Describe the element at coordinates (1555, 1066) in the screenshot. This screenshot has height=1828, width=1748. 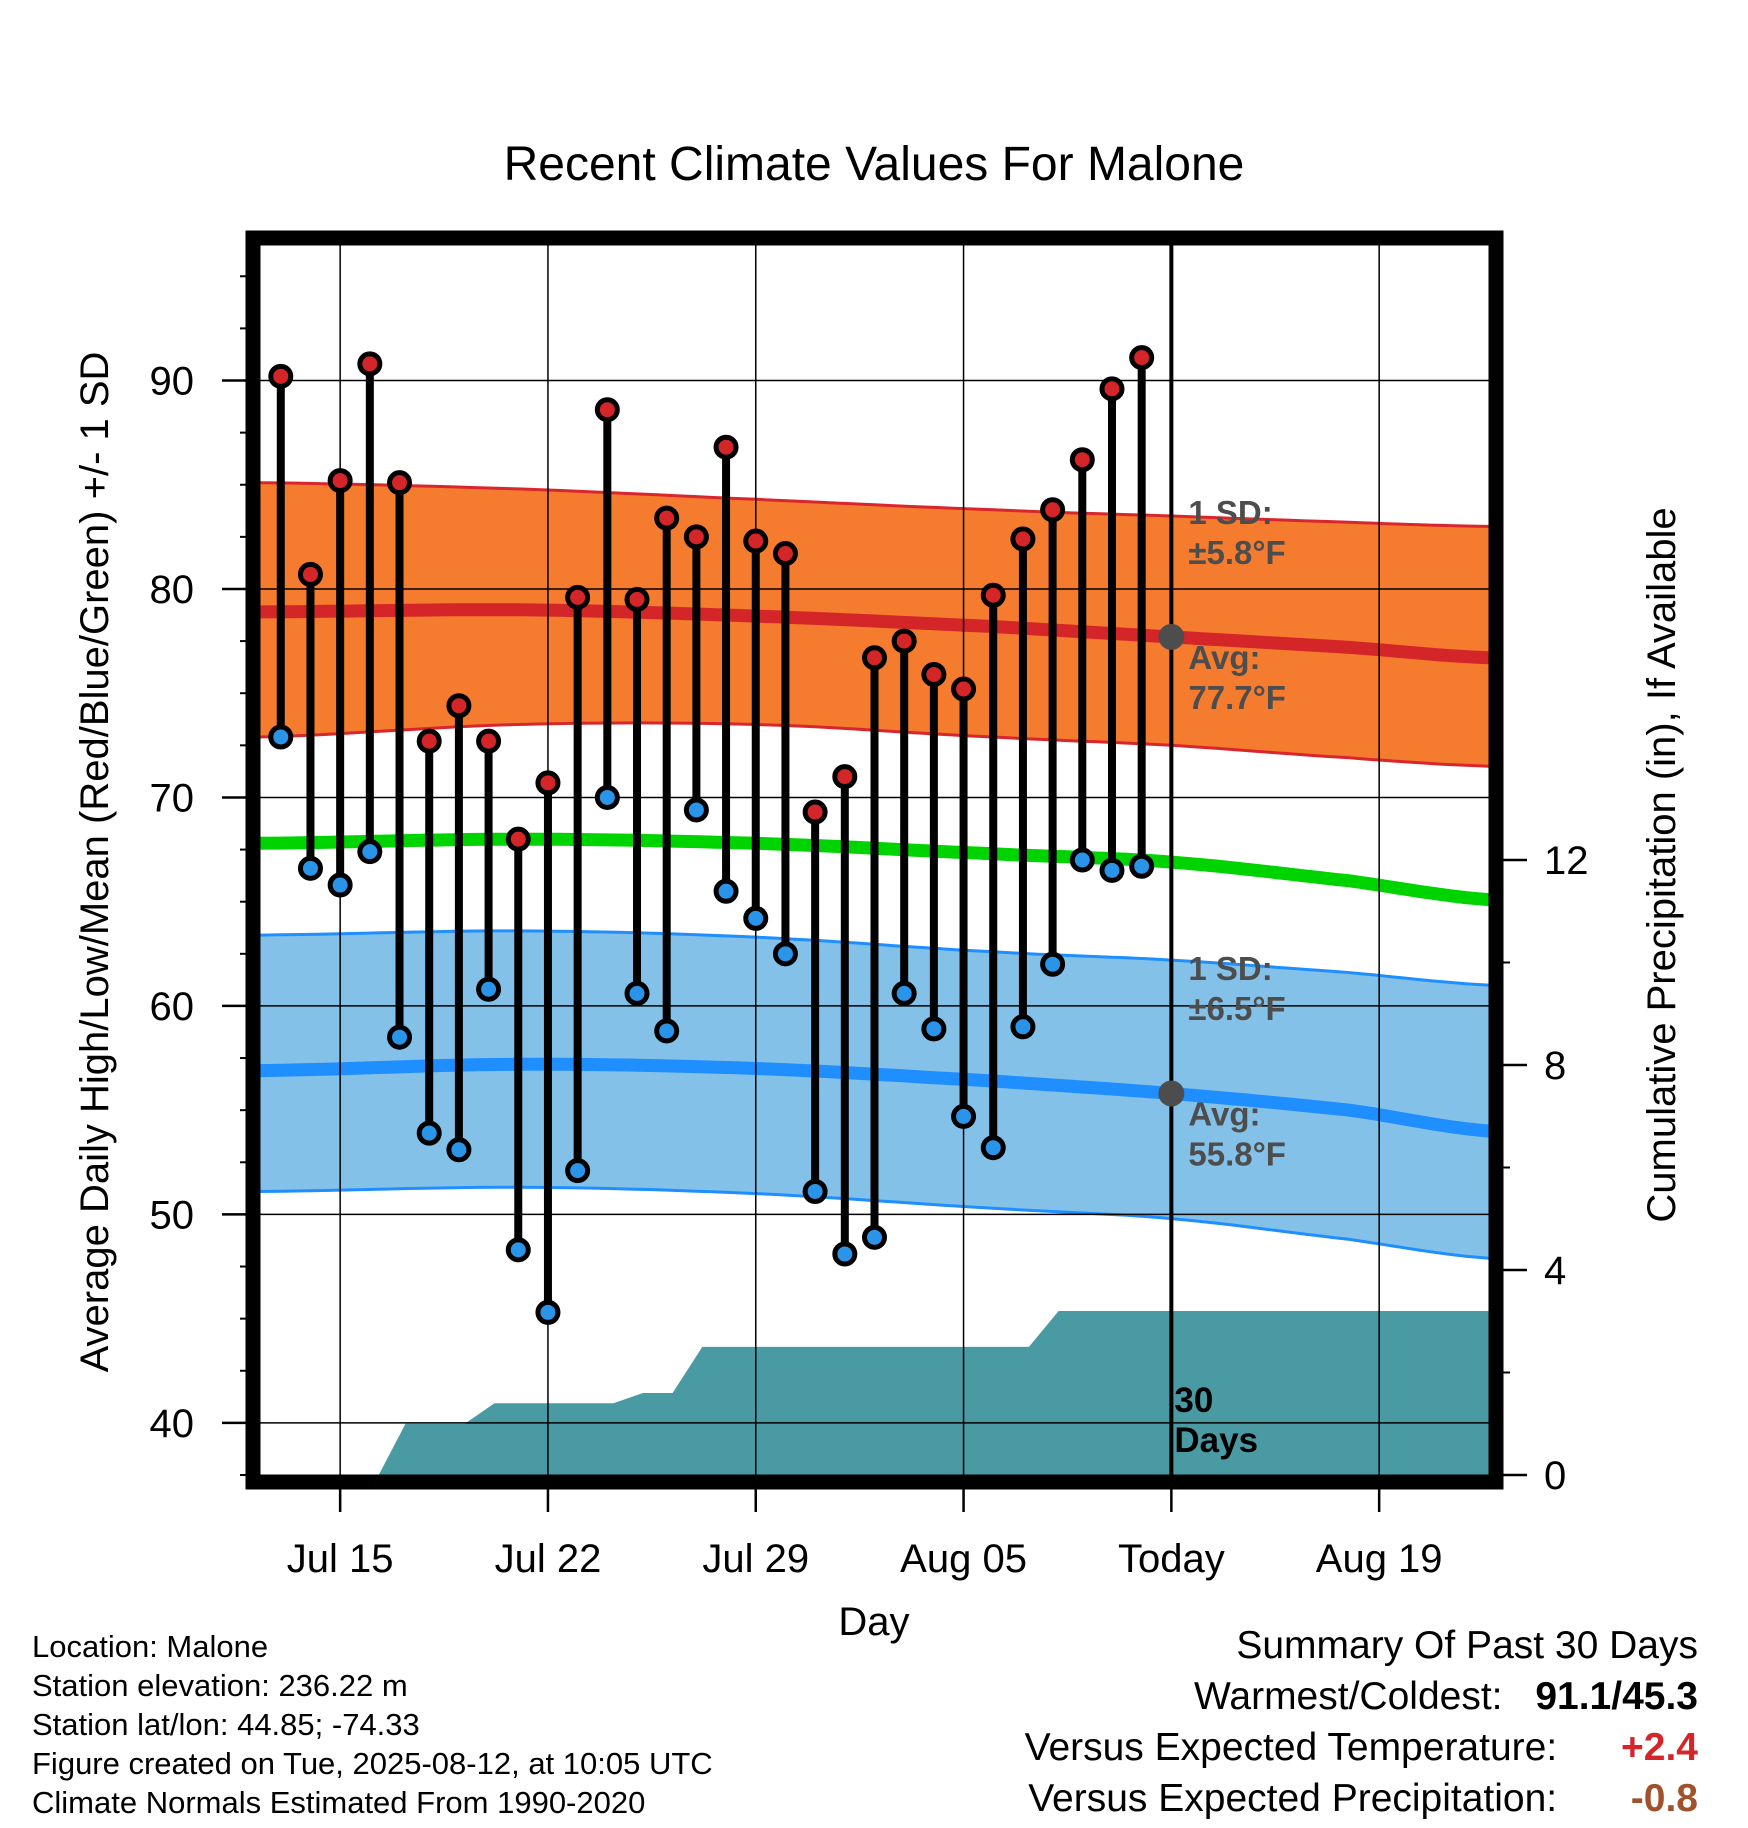
I see `y2-tick-label: 8` at that location.